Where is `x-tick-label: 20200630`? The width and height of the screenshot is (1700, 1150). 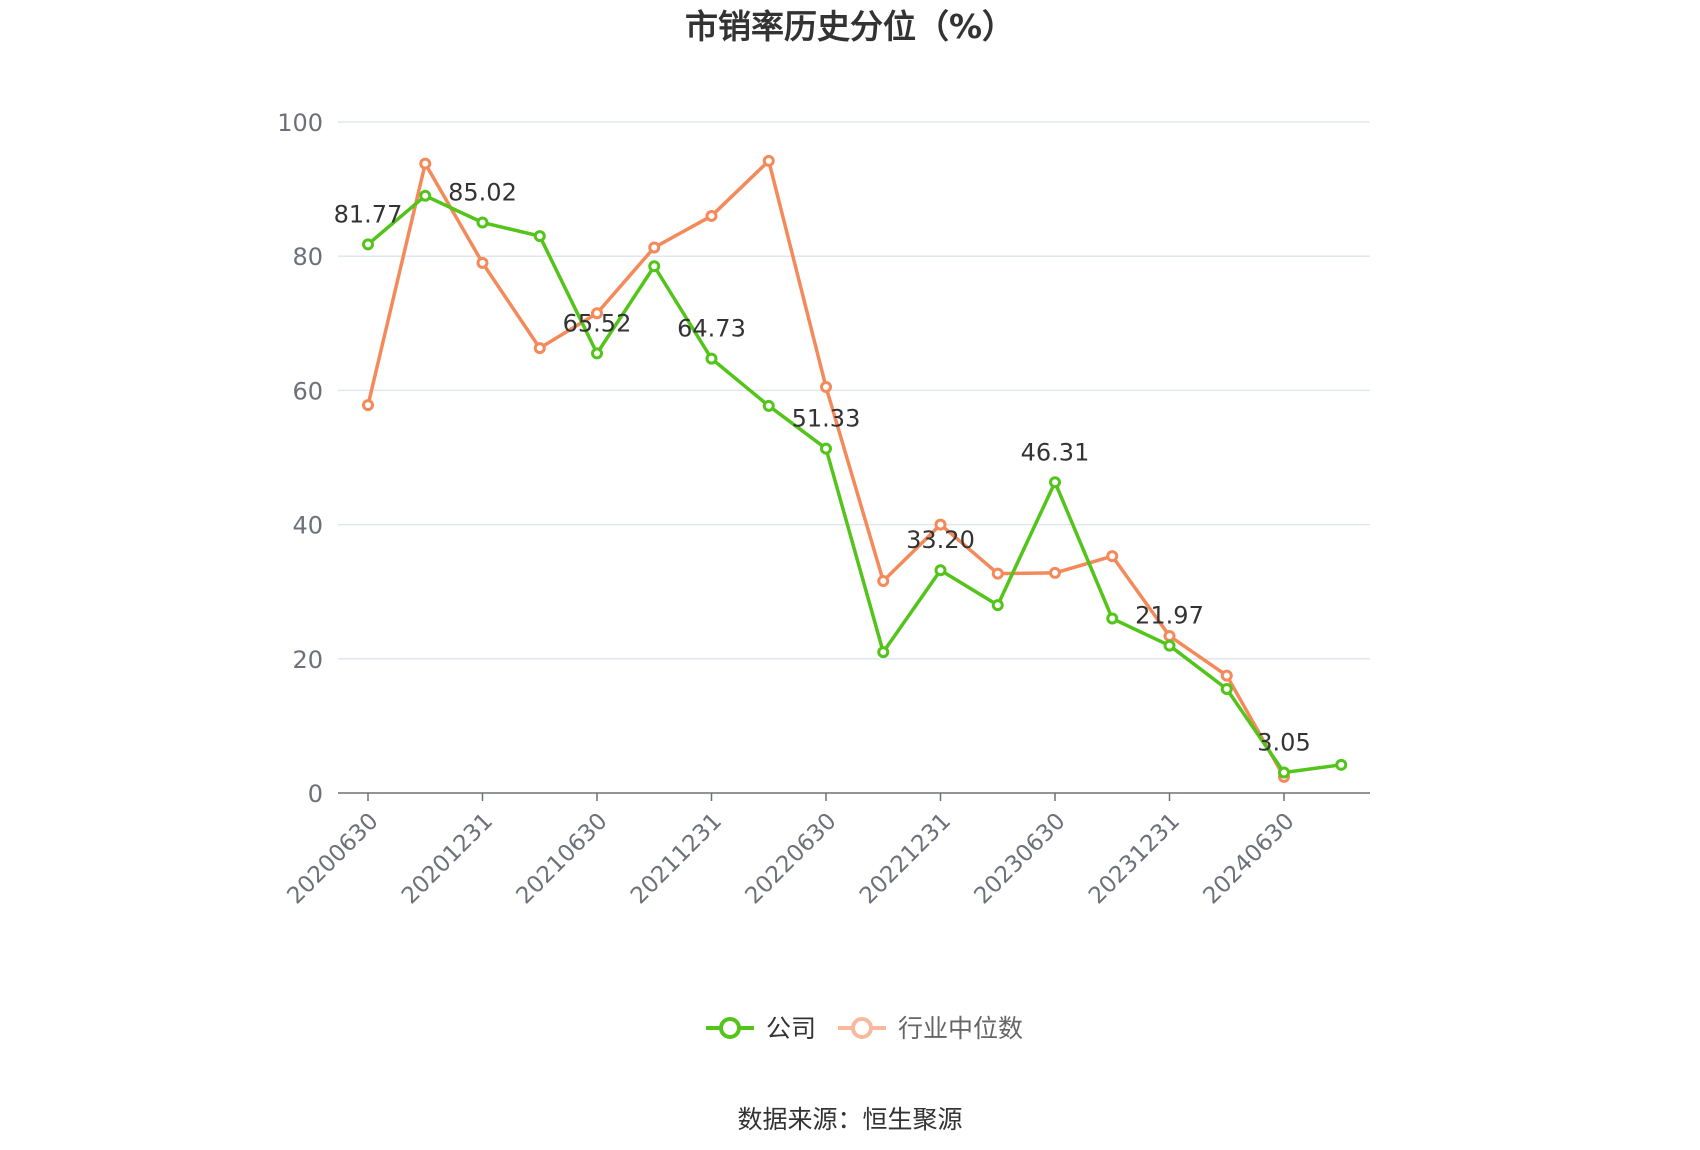 x-tick-label: 20200630 is located at coordinates (332, 858).